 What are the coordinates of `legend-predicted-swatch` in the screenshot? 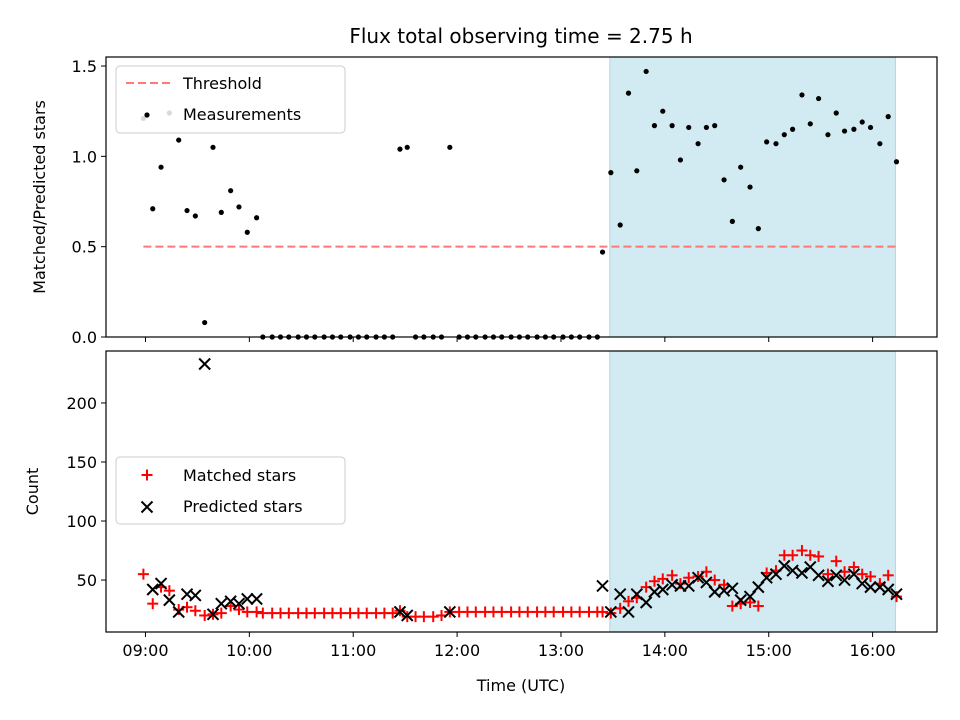 It's located at (147, 507).